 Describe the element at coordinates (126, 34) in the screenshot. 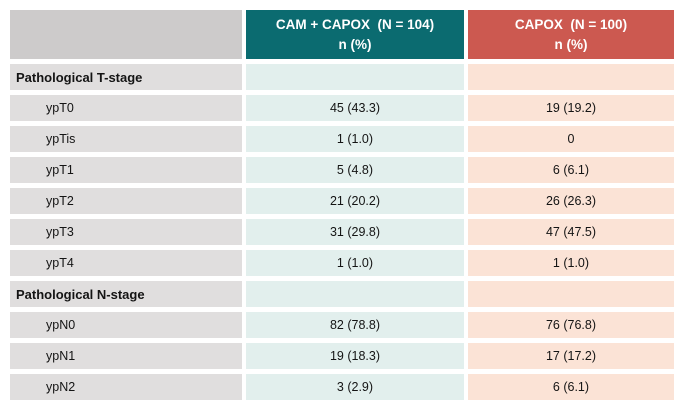

I see `header-empty-cell` at that location.